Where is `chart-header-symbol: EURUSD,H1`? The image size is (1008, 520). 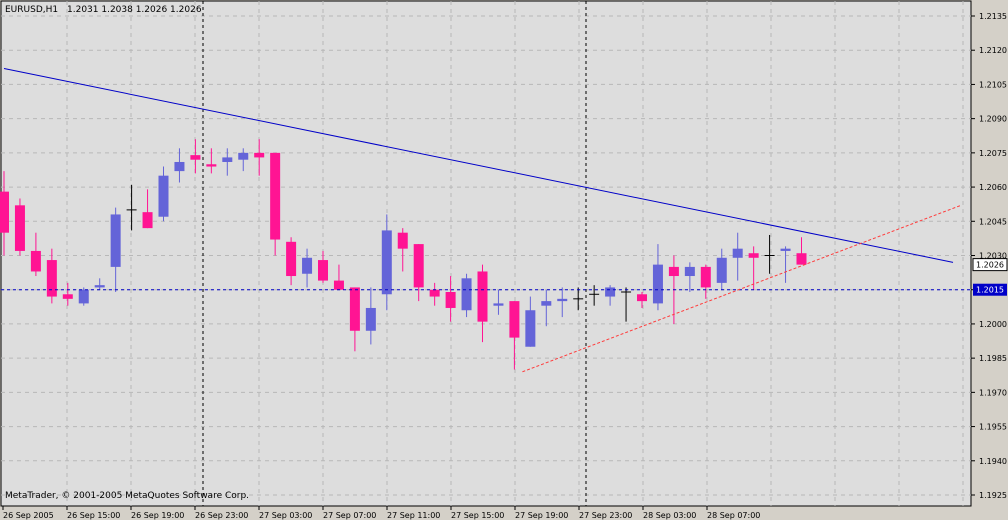
chart-header-symbol: EURUSD,H1 is located at coordinates (31, 10).